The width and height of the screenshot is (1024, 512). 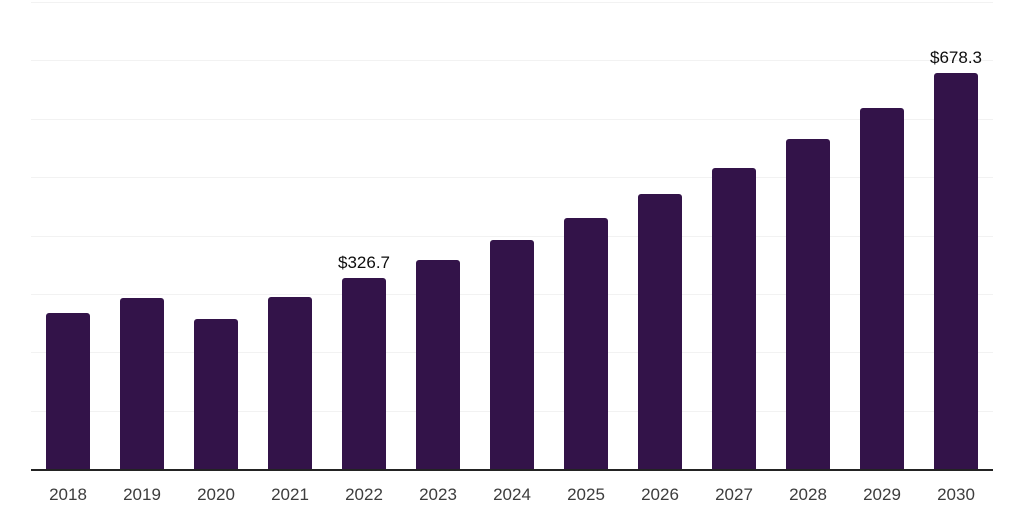 I want to click on x-tick-label-2022: 2022, so click(x=364, y=494).